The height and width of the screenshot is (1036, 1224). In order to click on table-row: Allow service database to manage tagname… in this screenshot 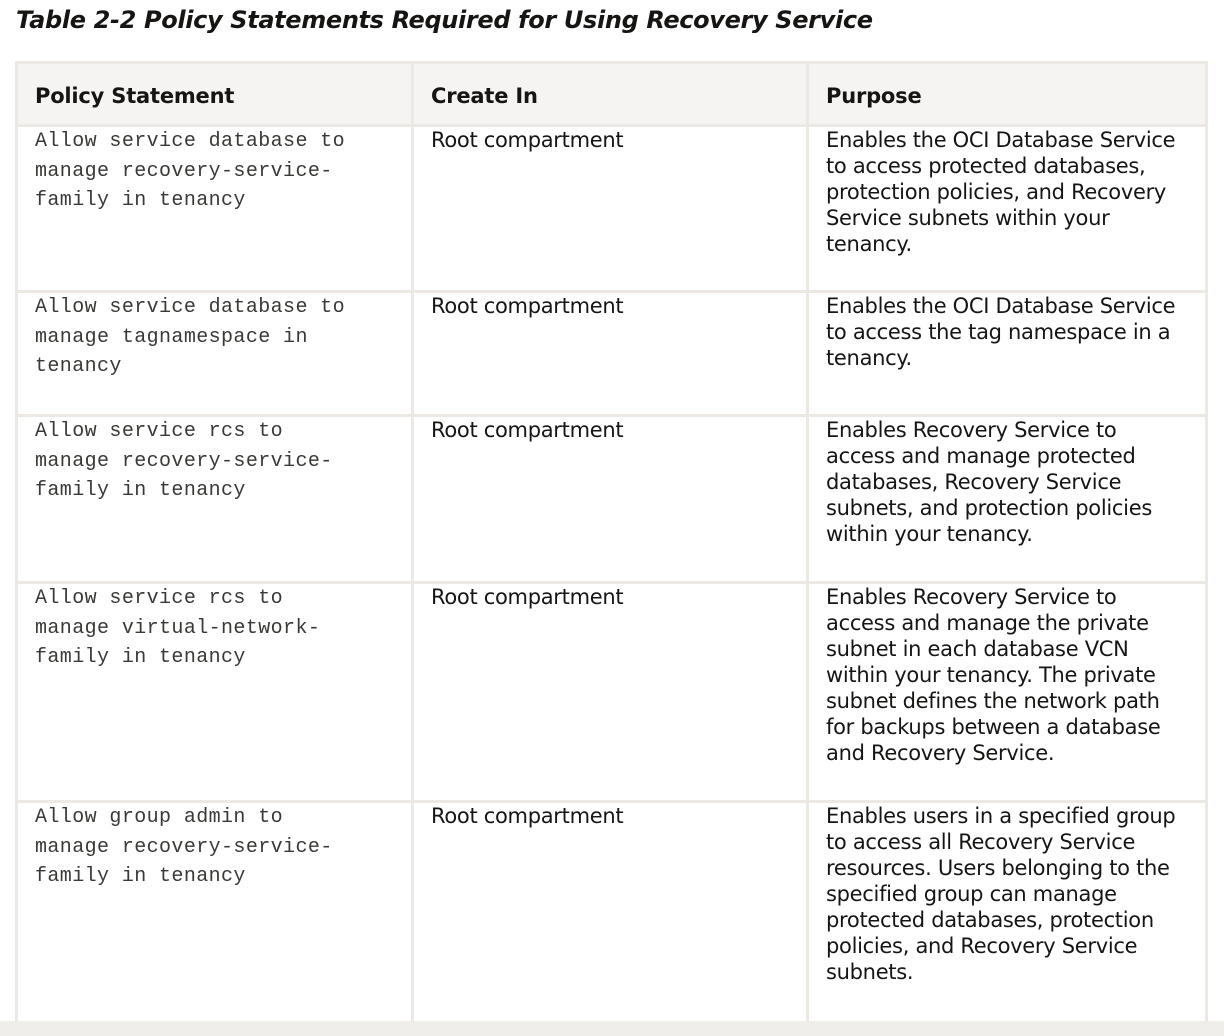, I will do `click(611, 353)`.